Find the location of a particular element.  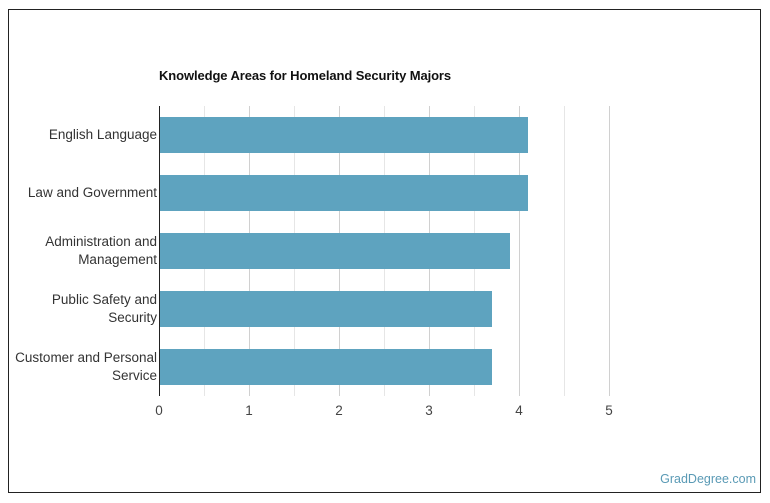

x-tick-label: 0 is located at coordinates (159, 410).